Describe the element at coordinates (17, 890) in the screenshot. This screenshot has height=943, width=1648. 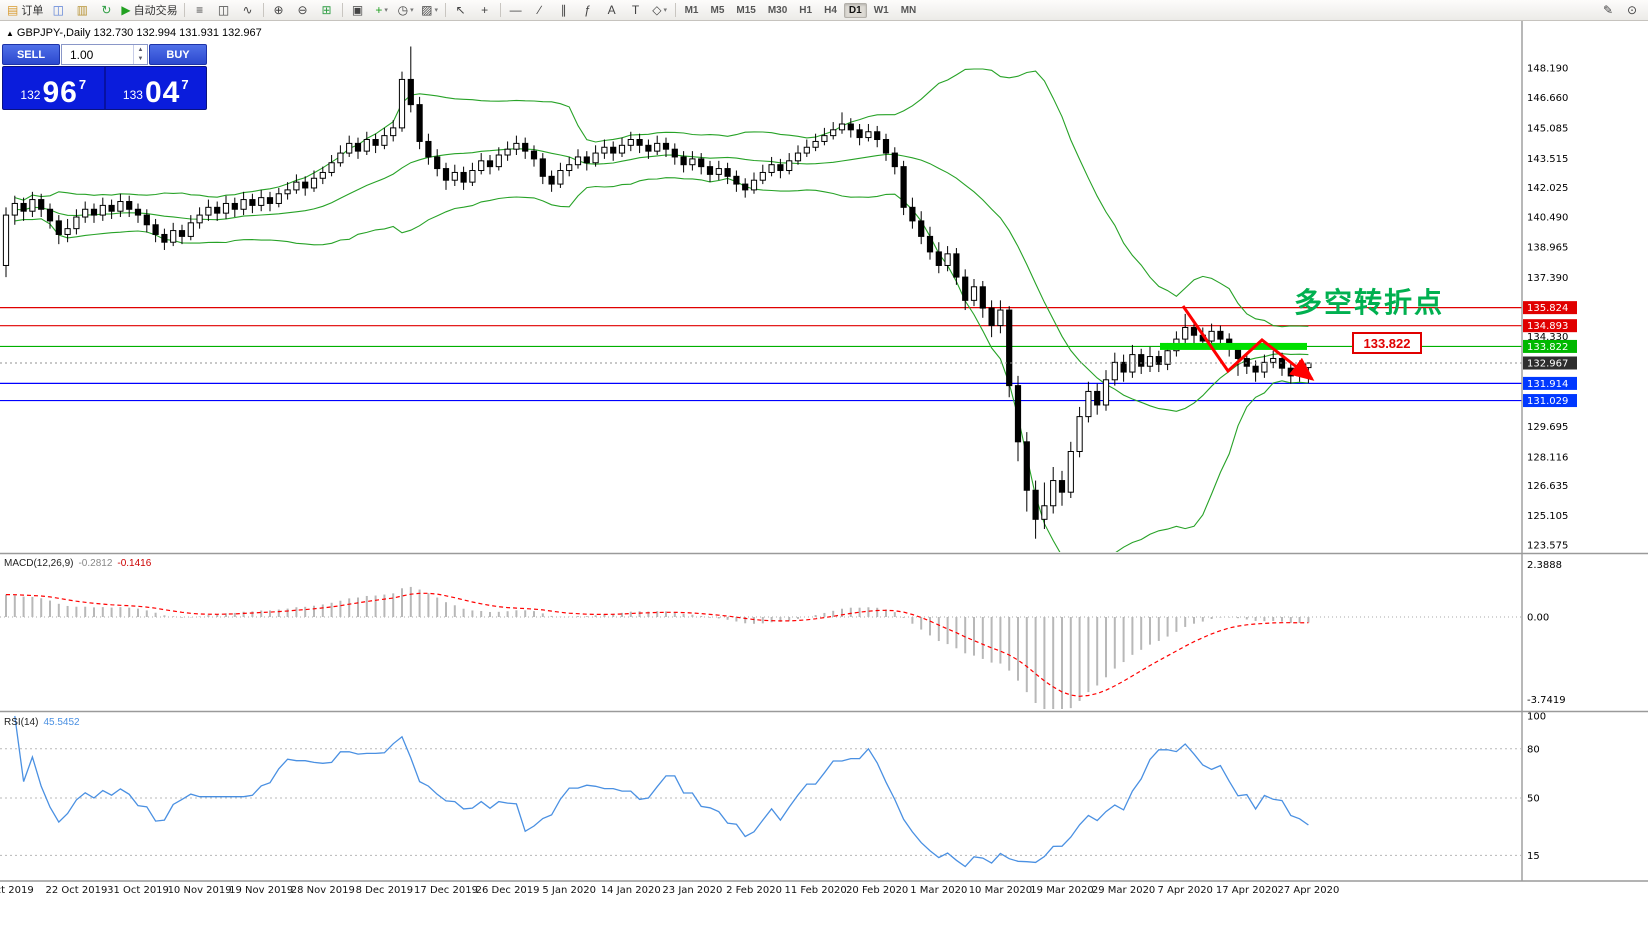
I see `date-label: 3 Oct 2019` at that location.